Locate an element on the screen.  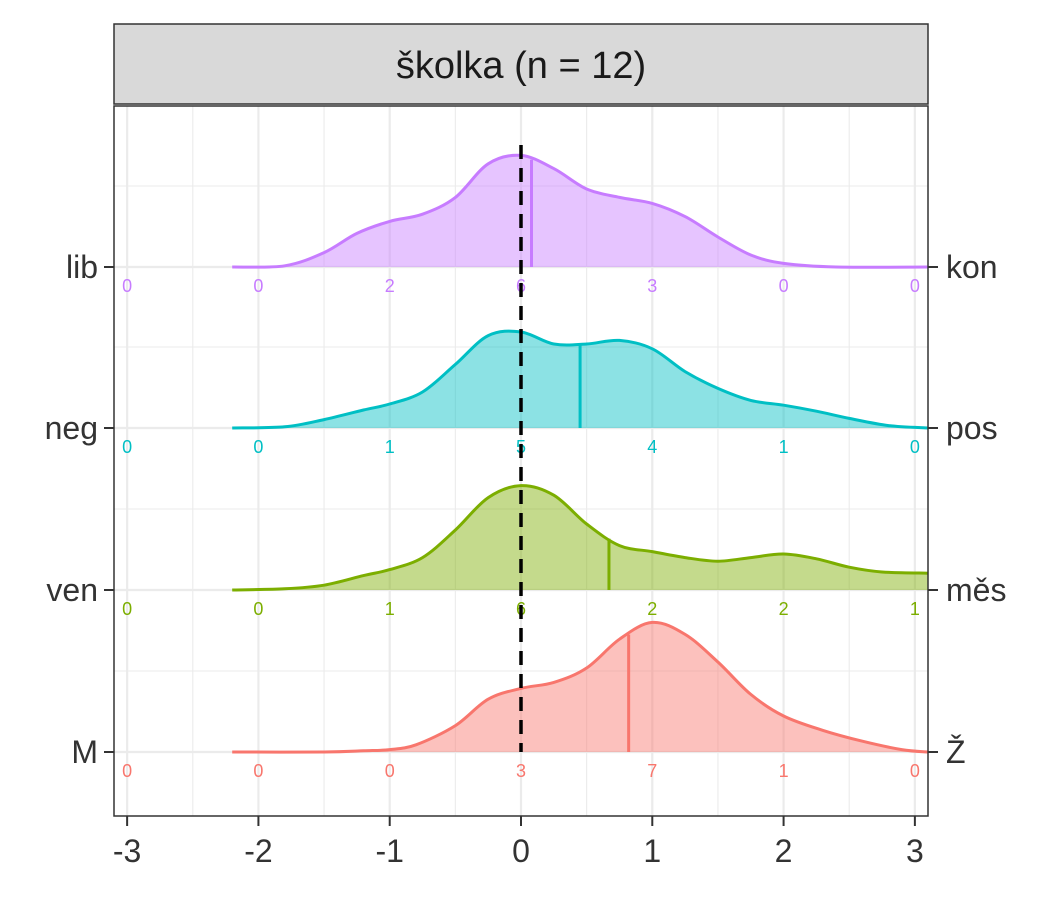
row-label-left: ven is located at coordinates (72, 590).